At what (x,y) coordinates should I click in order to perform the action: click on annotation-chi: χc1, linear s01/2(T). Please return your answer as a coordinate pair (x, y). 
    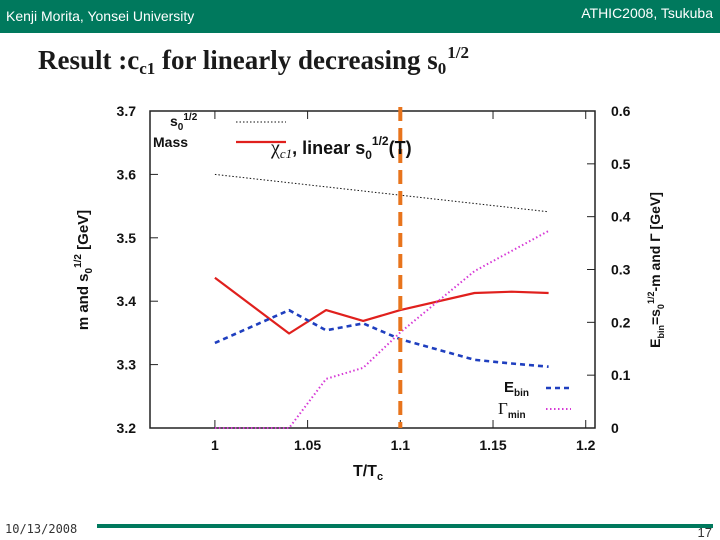
    Looking at the image, I should click on (341, 148).